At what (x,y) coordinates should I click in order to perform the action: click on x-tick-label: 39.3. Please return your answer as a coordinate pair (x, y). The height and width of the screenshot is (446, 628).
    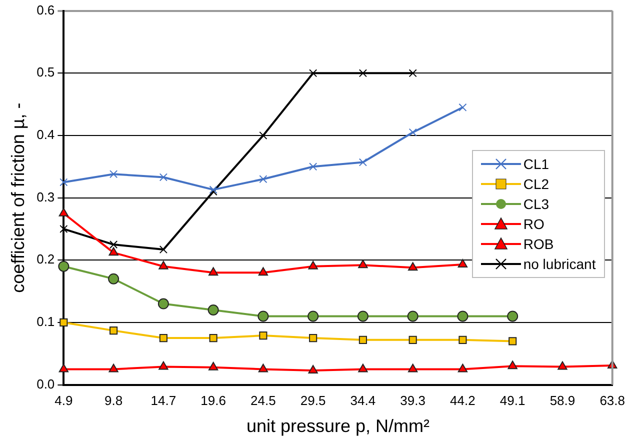
    Looking at the image, I should click on (413, 400).